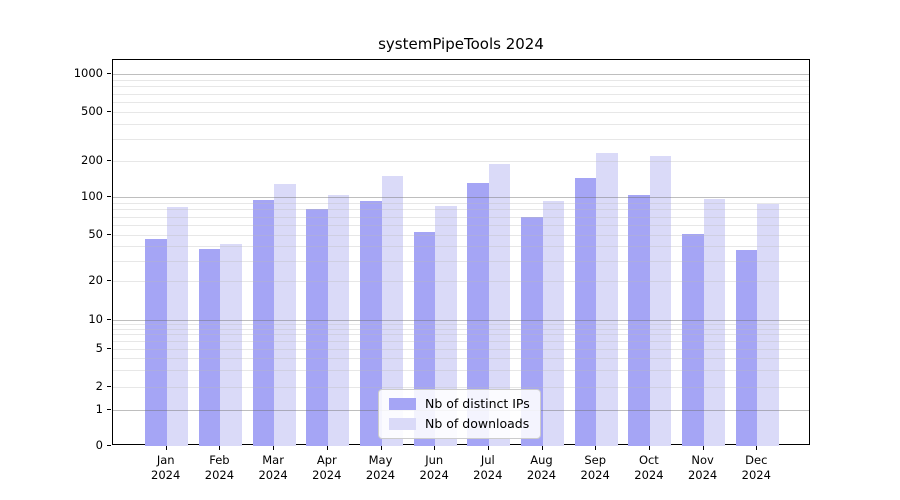 The image size is (900, 500). Describe the element at coordinates (660, 301) in the screenshot. I see `bar-downloads-oct` at that location.